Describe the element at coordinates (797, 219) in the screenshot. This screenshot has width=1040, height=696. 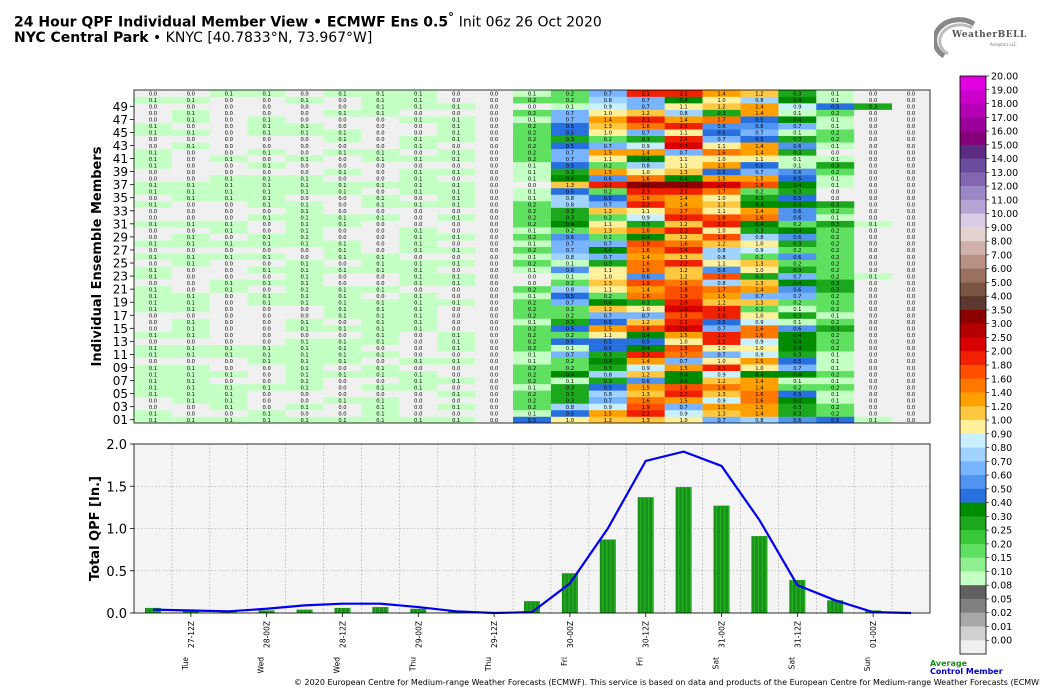
I see `heatmap-cell-label: 0.6` at that location.